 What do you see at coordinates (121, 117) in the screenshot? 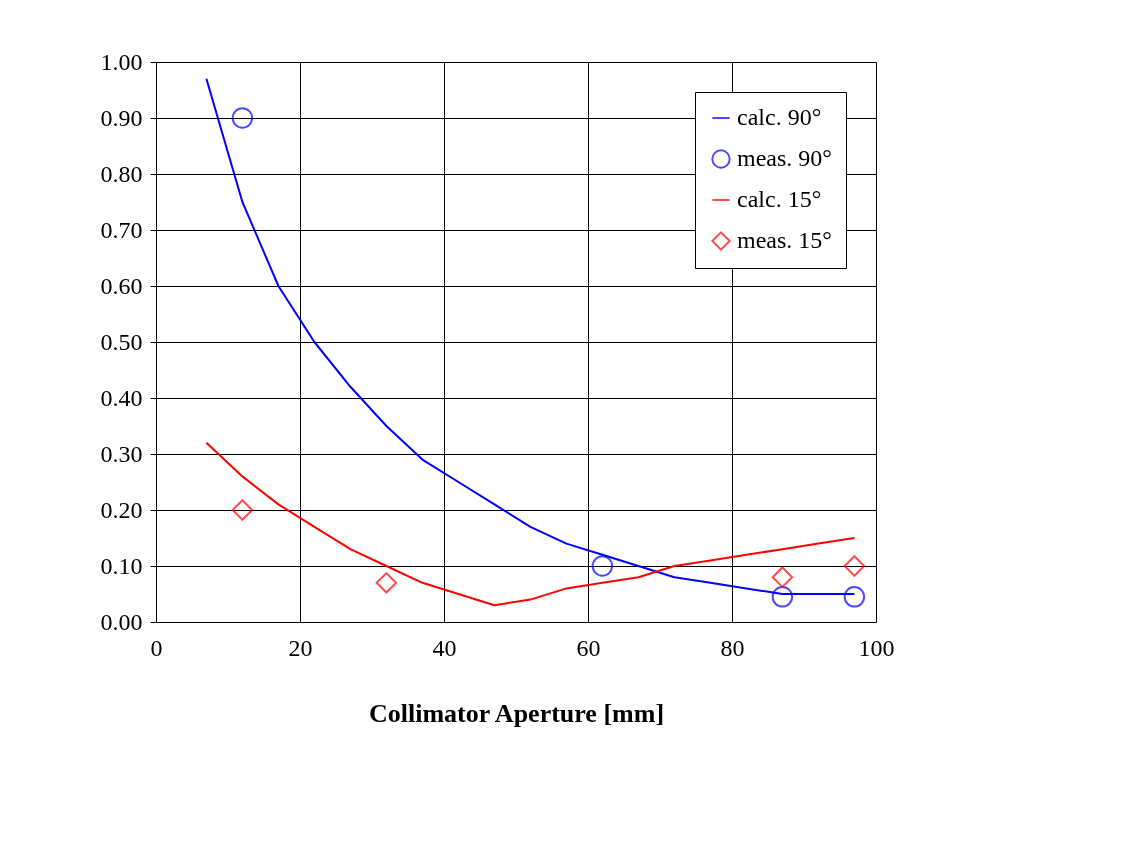
I see `y-tick-label: 0.90` at bounding box center [121, 117].